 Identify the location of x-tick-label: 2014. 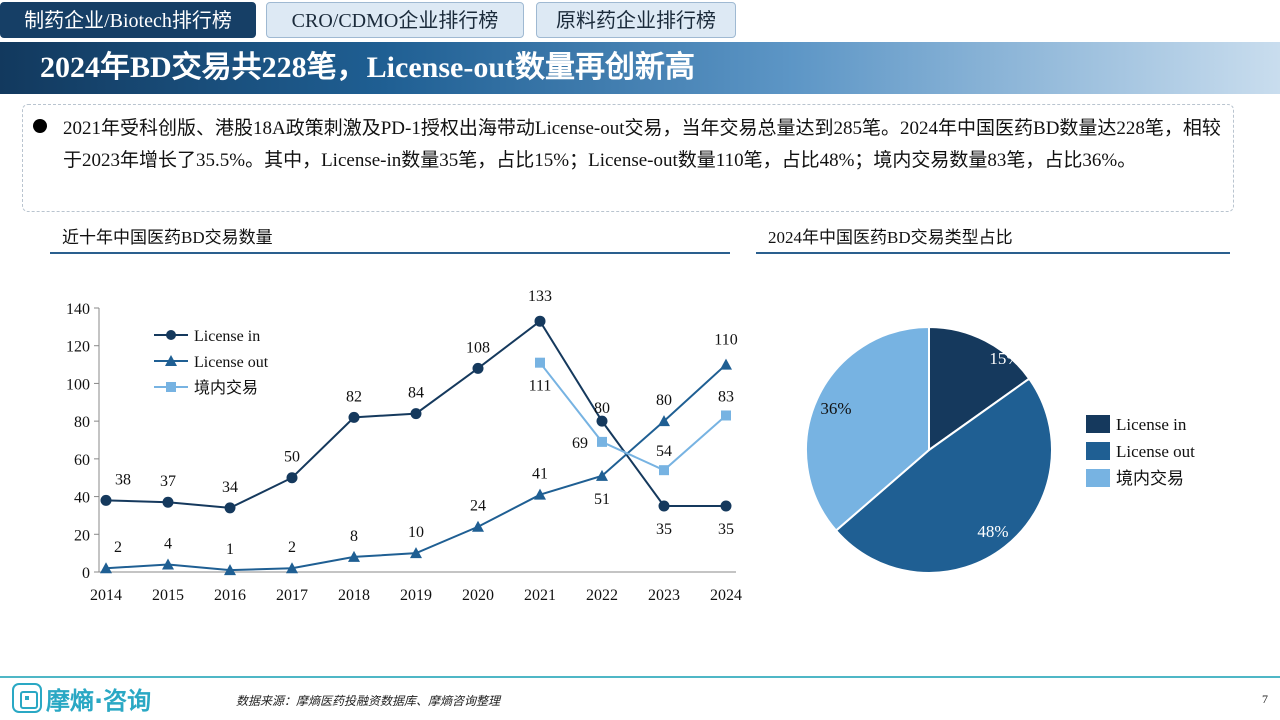
(106, 595).